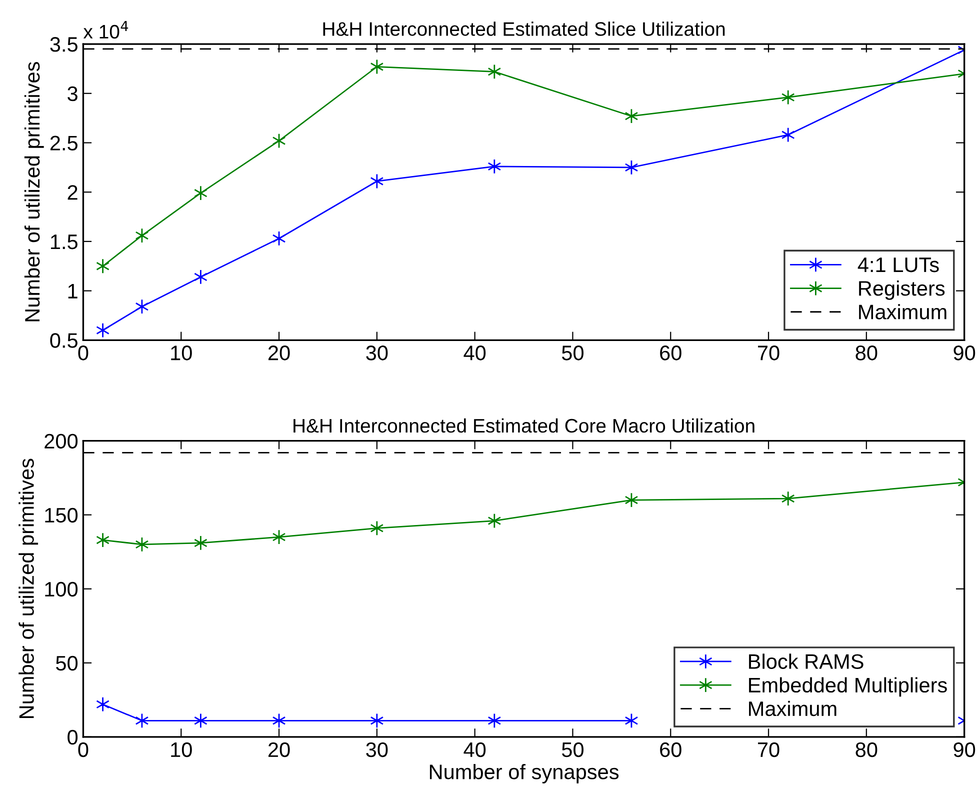 Image resolution: width=979 pixels, height=801 pixels. Describe the element at coordinates (105, 30) in the screenshot. I see `text: x 10$^{4}$` at that location.